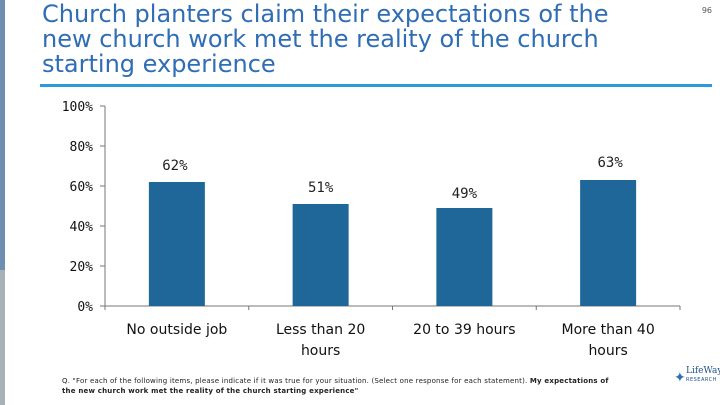 Image resolution: width=720 pixels, height=405 pixels. Describe the element at coordinates (77, 107) in the screenshot. I see `y-tick-label: 100%` at that location.